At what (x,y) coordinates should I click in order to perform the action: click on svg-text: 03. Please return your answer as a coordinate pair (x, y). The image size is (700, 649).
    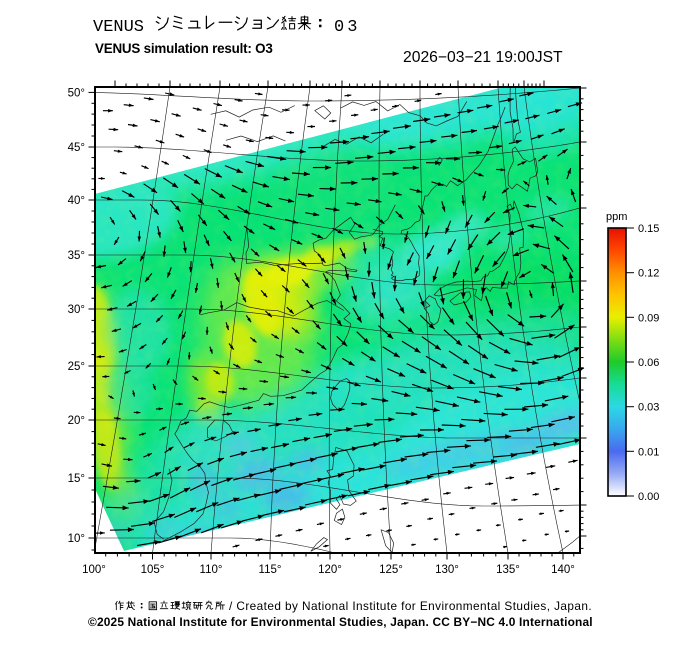
    Looking at the image, I should click on (347, 27).